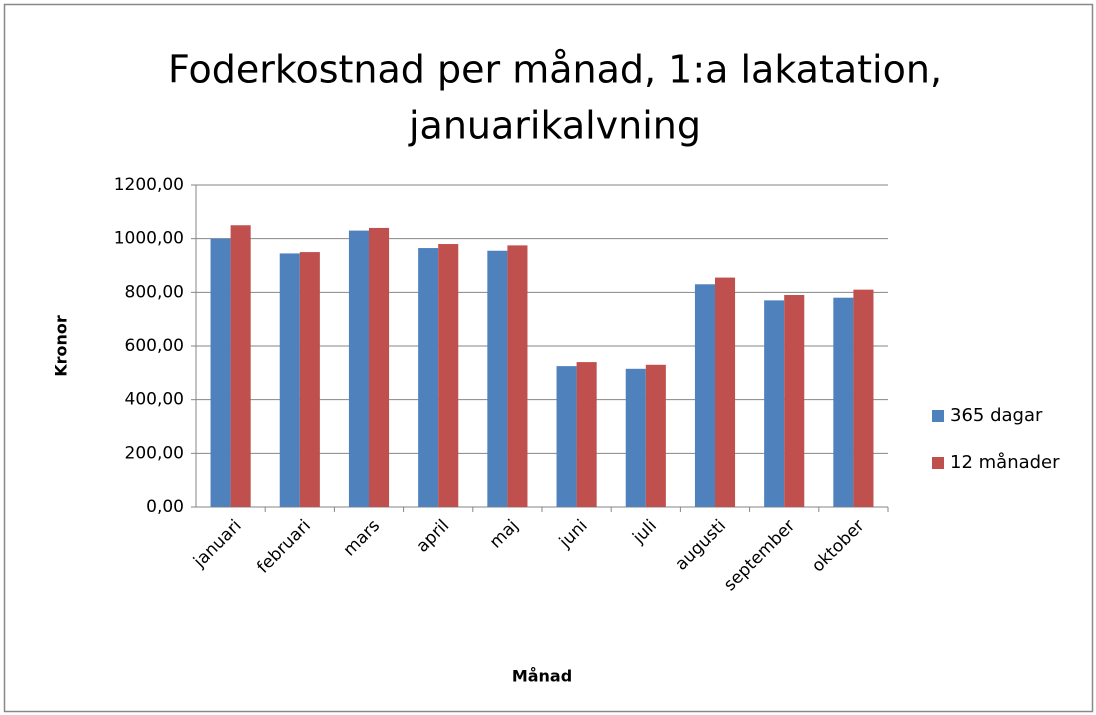 This screenshot has width=1096, height=715. I want to click on y-axis-label: Kronor, so click(61, 346).